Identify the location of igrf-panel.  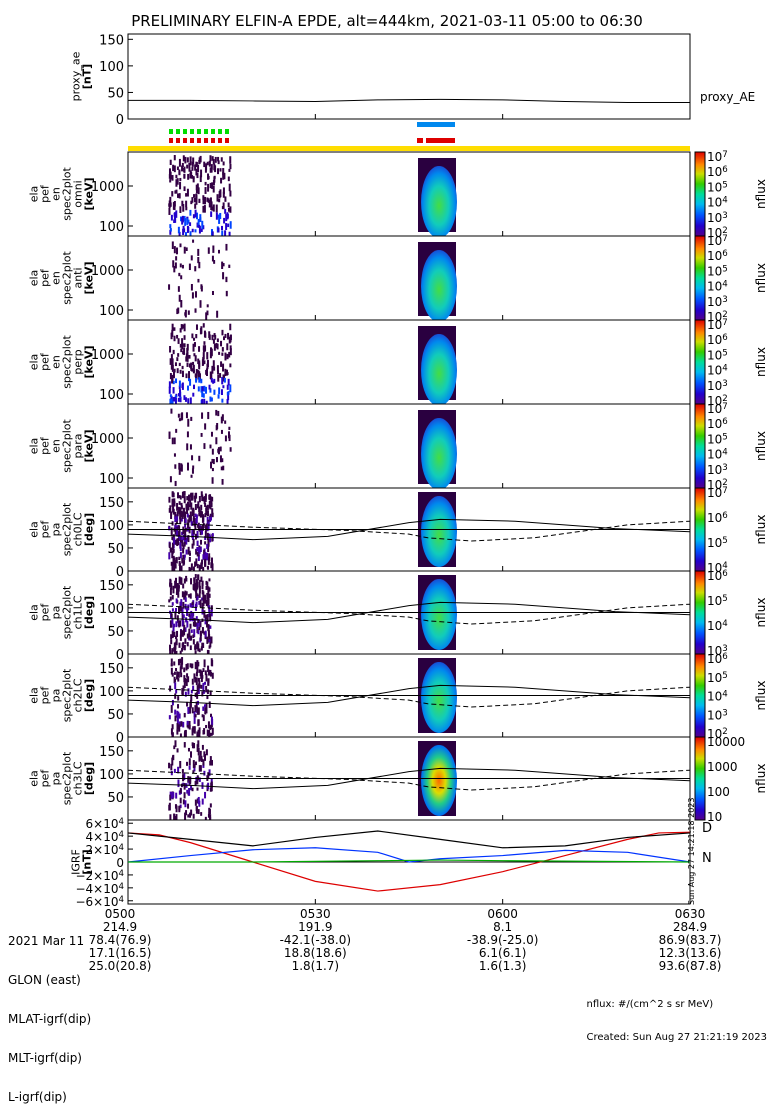
(409, 862).